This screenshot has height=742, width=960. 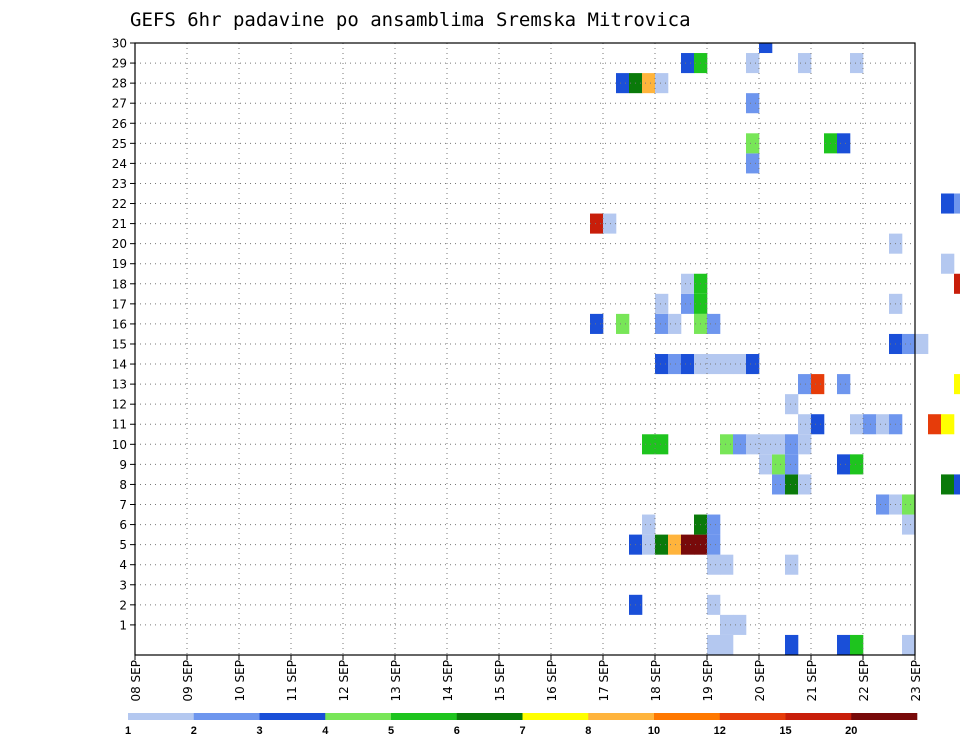 What do you see at coordinates (119, 104) in the screenshot?
I see `y-tick-label: 27` at bounding box center [119, 104].